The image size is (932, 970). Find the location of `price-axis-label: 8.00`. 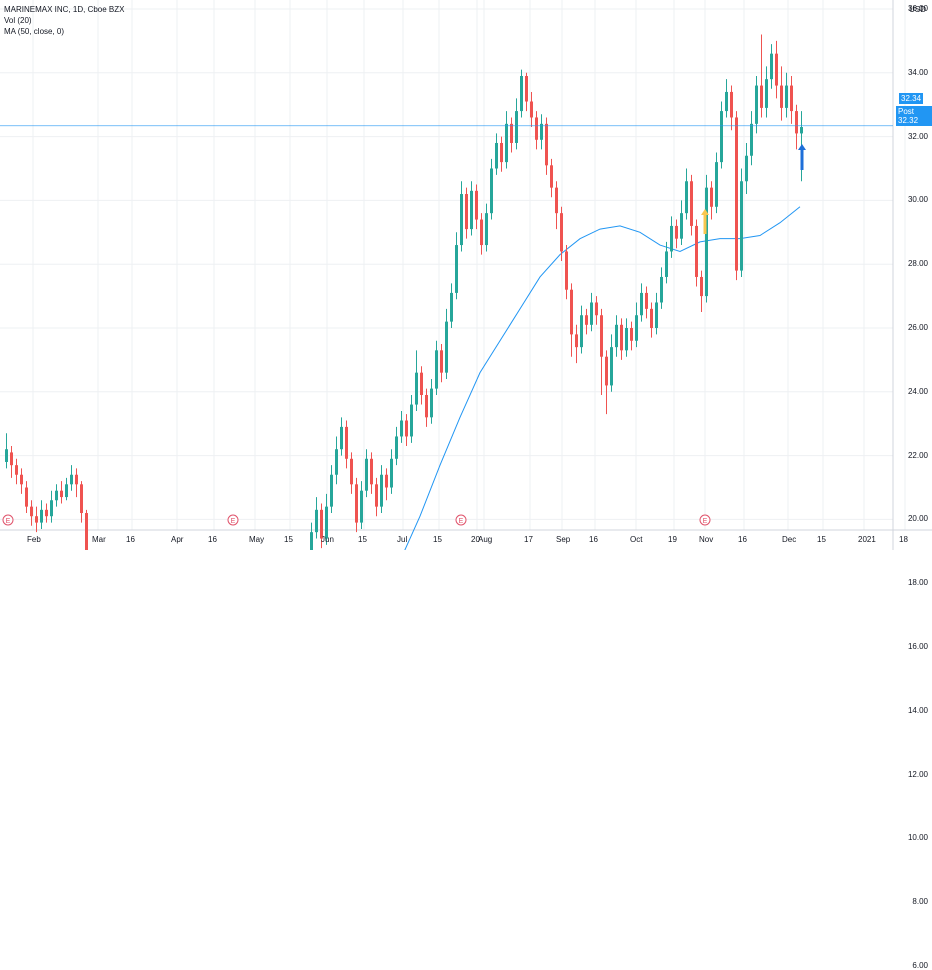

price-axis-label: 8.00 is located at coordinates (920, 902).